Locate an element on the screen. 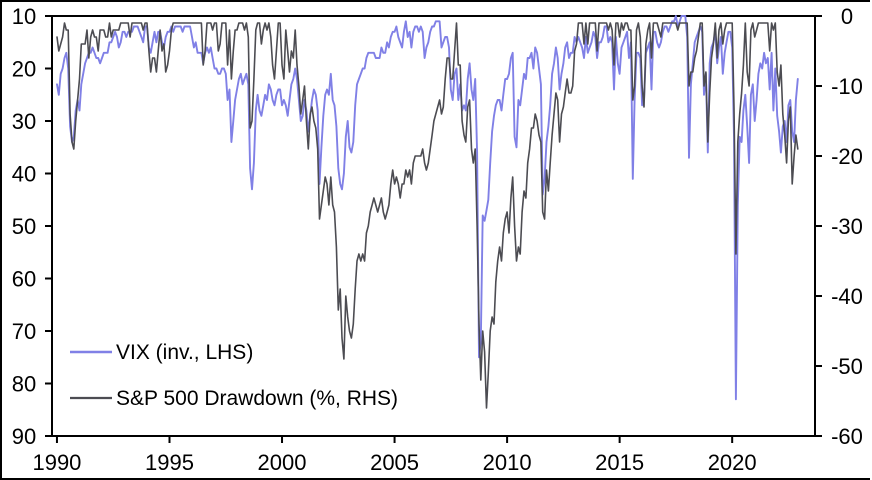  y-right-tick-label: -30 is located at coordinates (847, 226).